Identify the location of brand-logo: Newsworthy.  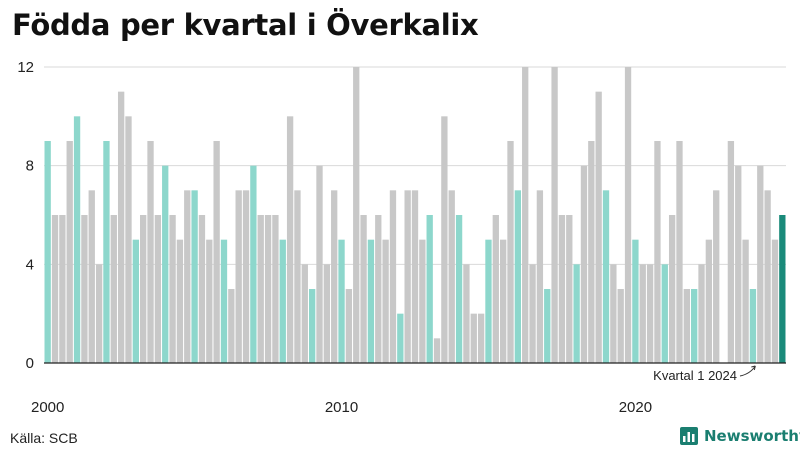
(740, 436).